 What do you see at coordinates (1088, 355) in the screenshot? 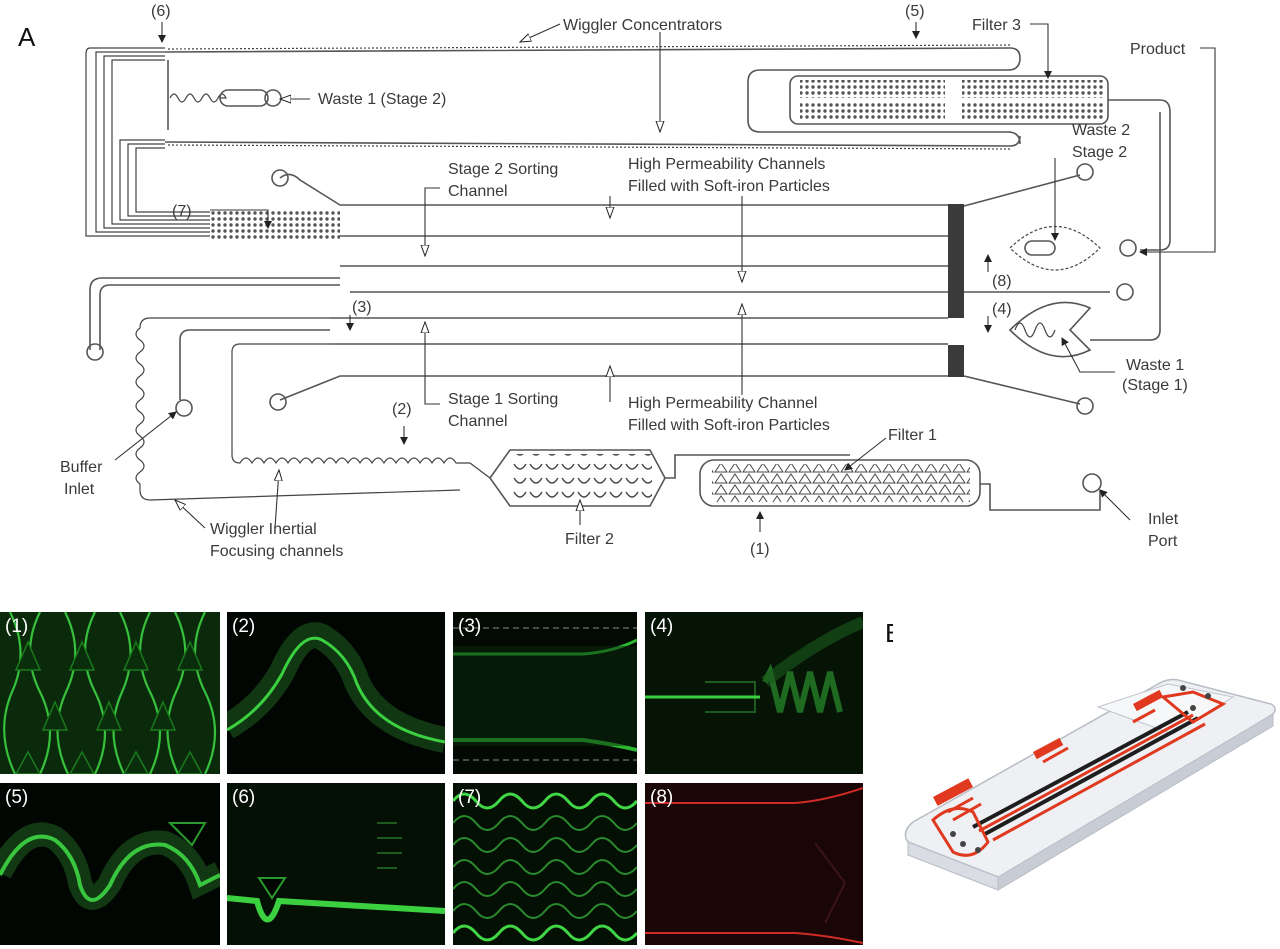
I see `arrow-waste1-stage1` at bounding box center [1088, 355].